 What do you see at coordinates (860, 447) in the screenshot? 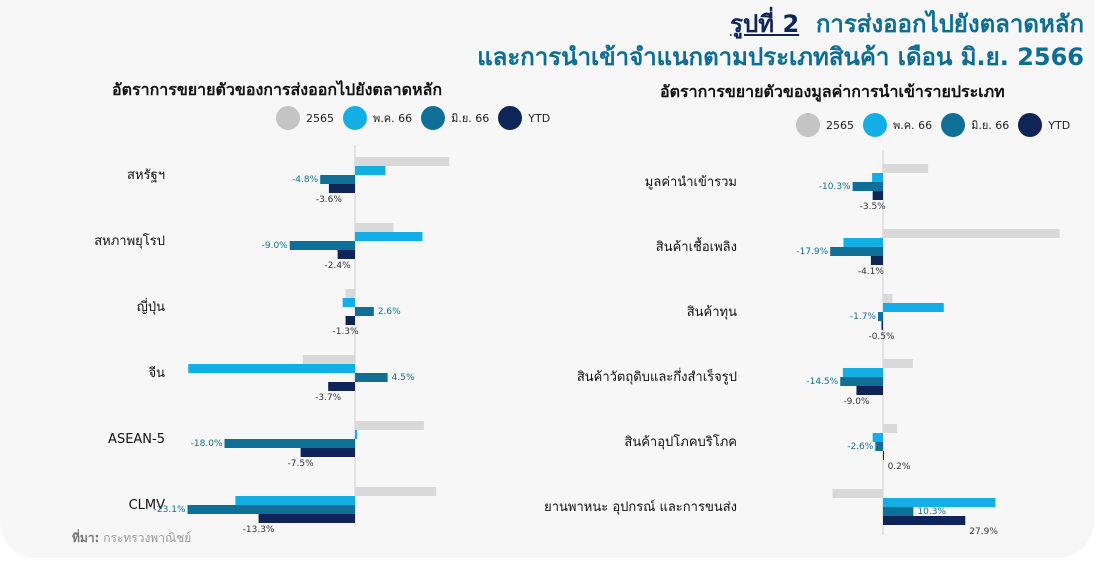
I see `data-label: -2.6%` at bounding box center [860, 447].